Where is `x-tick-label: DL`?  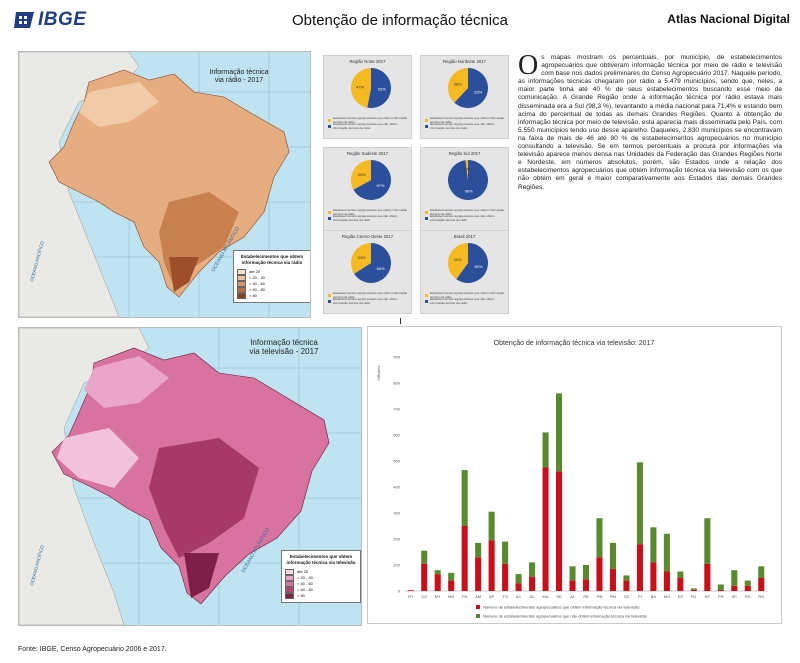 x-tick-label: DL is located at coordinates (533, 596).